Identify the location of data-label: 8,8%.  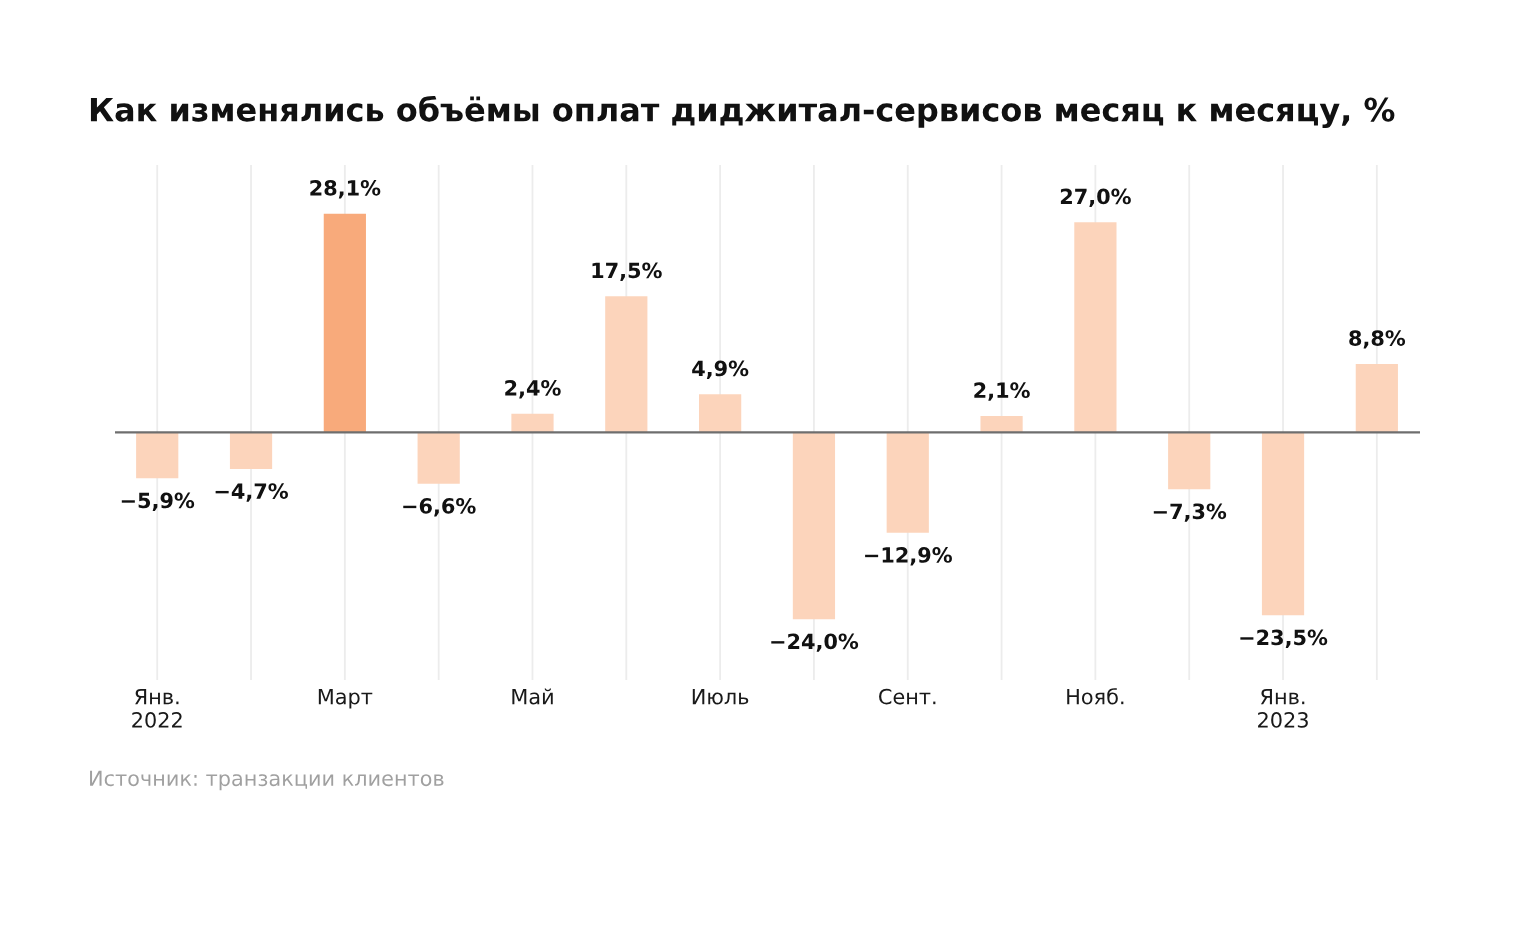
(1377, 339).